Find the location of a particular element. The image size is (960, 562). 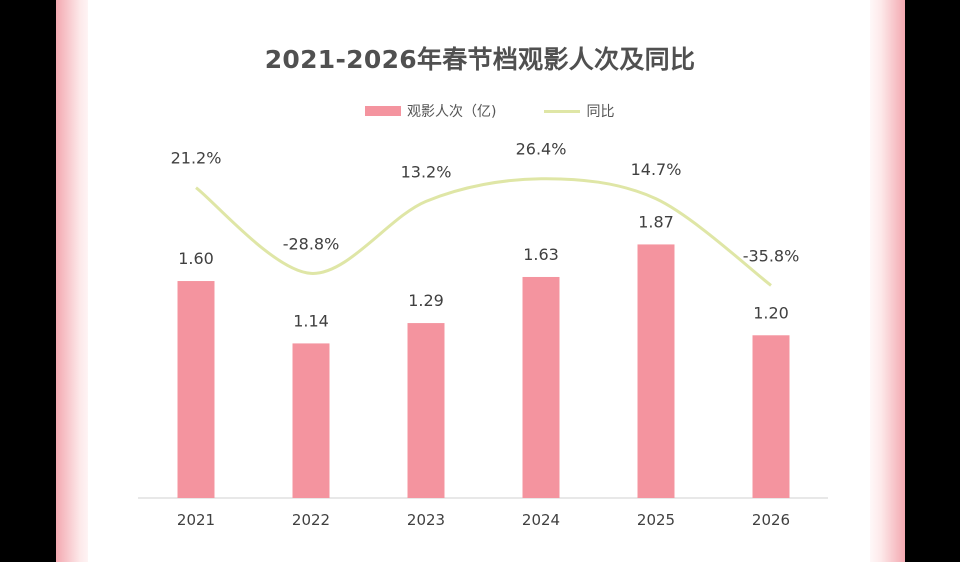

chart-legend: 观影人次（亿) 同比 is located at coordinates (489, 111).